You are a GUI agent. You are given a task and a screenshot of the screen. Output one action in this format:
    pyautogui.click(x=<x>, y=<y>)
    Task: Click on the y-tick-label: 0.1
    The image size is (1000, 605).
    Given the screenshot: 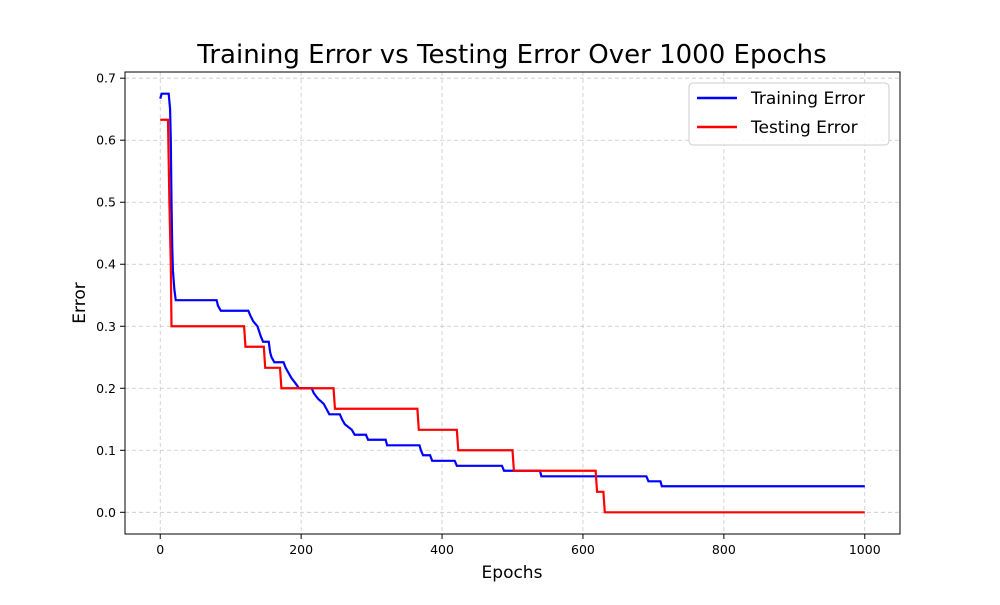 What is the action you would take?
    pyautogui.click(x=106, y=450)
    